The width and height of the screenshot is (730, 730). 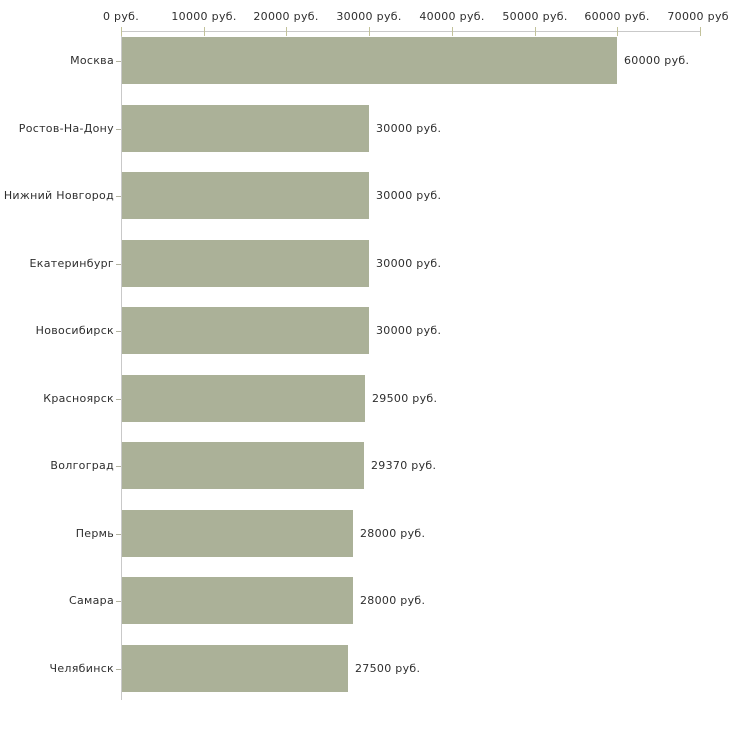 What do you see at coordinates (698, 16) in the screenshot?
I see `x-axis-tick-label: 70000 руб.` at bounding box center [698, 16].